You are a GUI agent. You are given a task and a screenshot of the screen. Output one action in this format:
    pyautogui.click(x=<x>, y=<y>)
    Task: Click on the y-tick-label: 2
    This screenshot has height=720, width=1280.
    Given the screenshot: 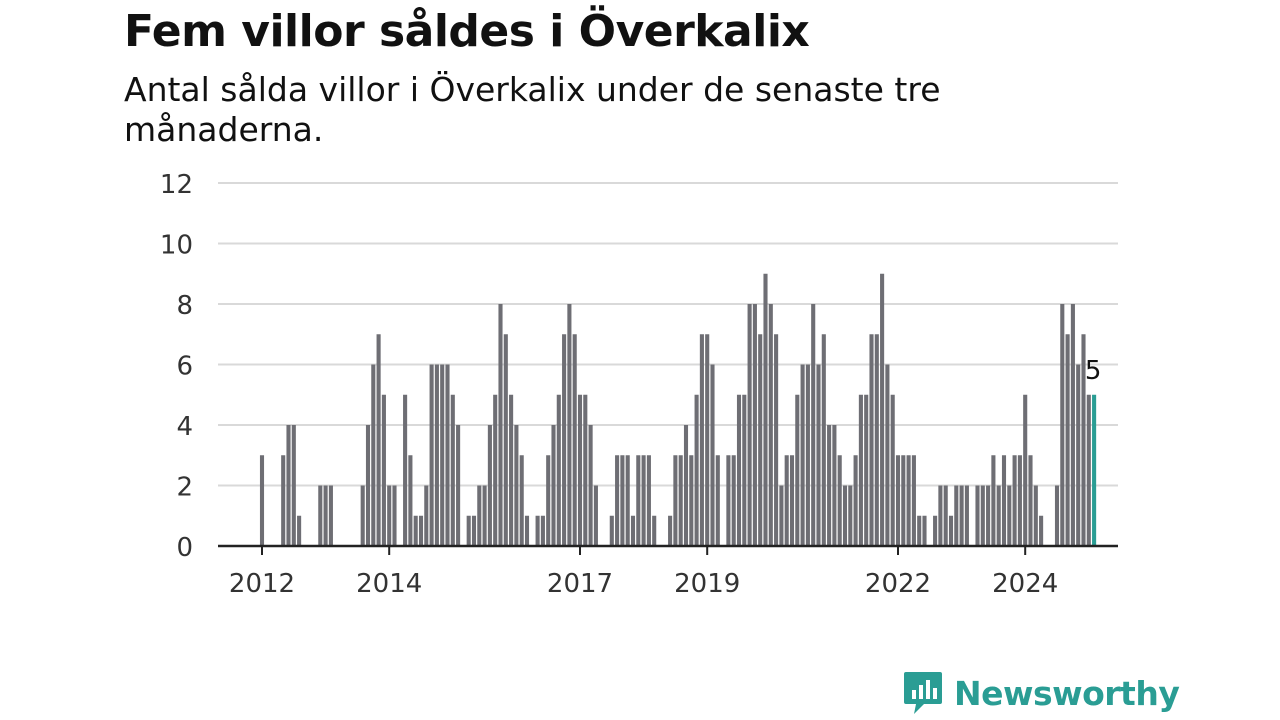 What is the action you would take?
    pyautogui.click(x=184, y=488)
    